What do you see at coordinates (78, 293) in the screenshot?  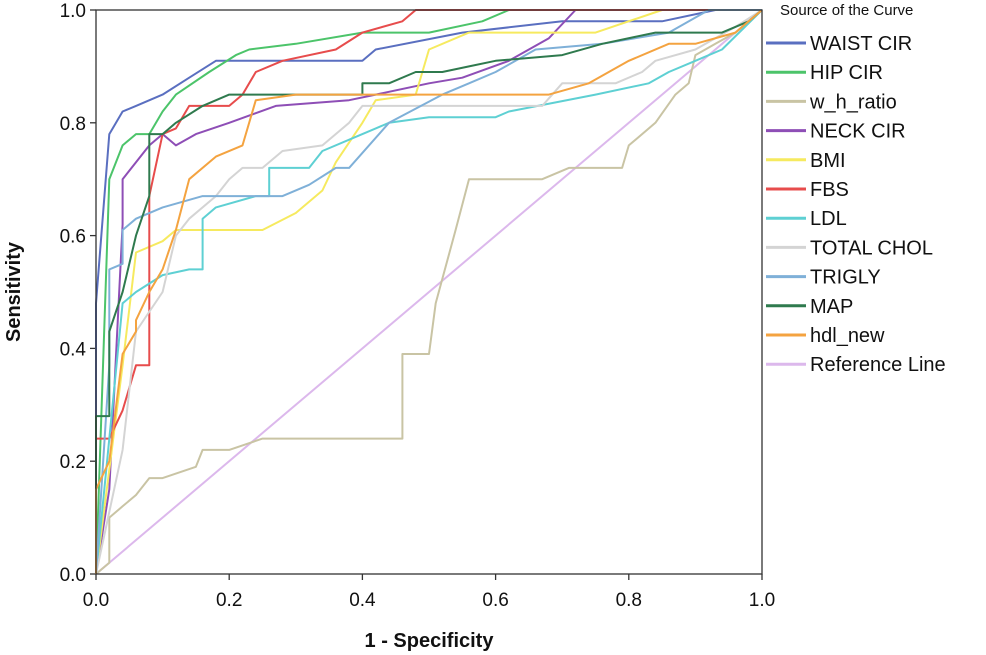 I see `y-axis-ticks: 0.0 0.2 0.4 0.6 0.8 1.0` at bounding box center [78, 293].